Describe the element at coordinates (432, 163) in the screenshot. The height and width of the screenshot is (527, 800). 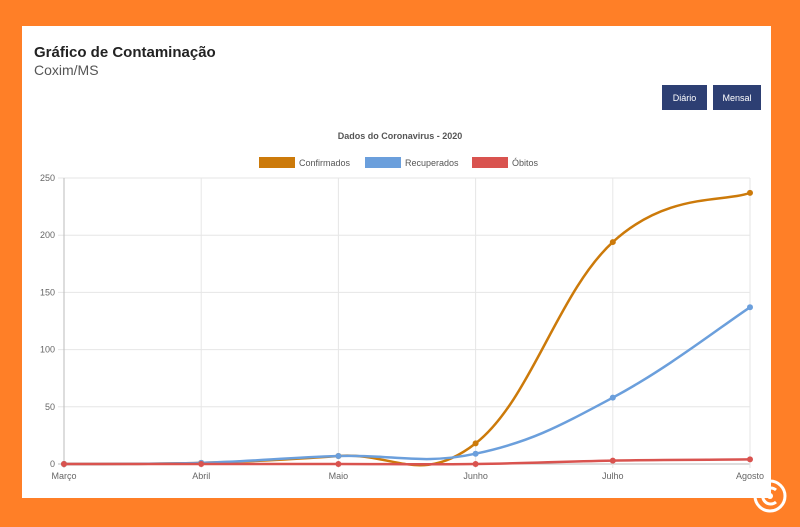
I see `legend-label: Recuperados` at that location.